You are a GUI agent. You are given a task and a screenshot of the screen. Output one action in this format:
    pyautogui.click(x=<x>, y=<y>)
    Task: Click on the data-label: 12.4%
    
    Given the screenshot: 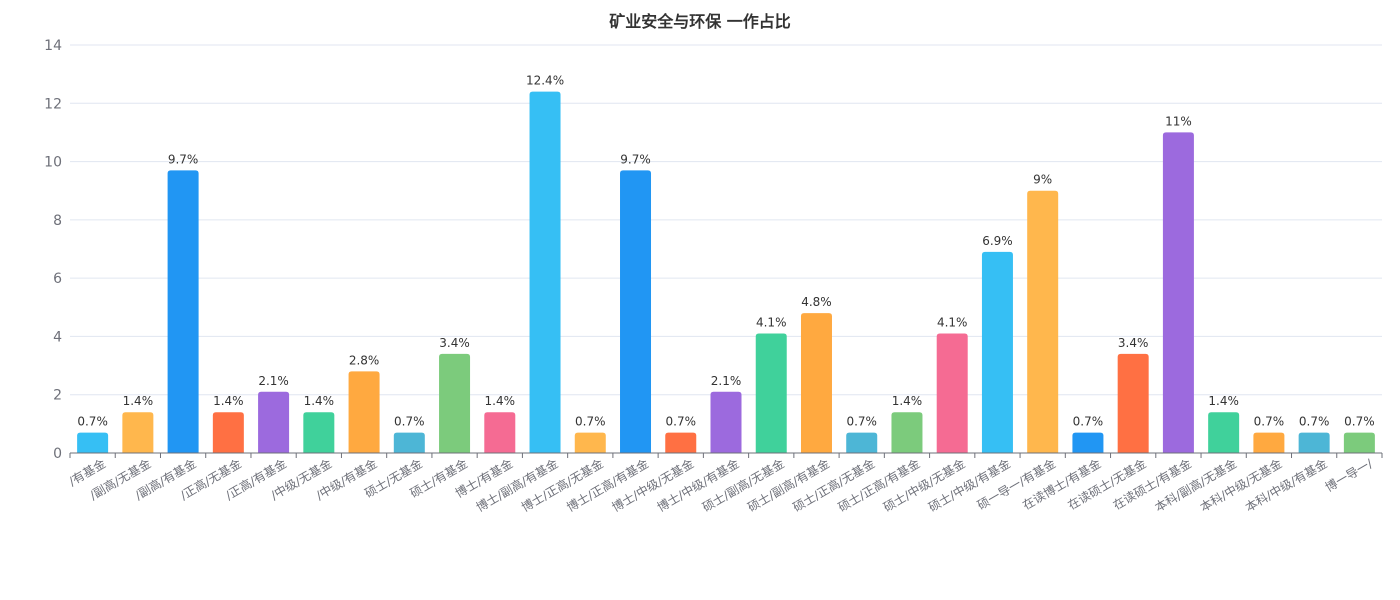 What is the action you would take?
    pyautogui.click(x=545, y=81)
    